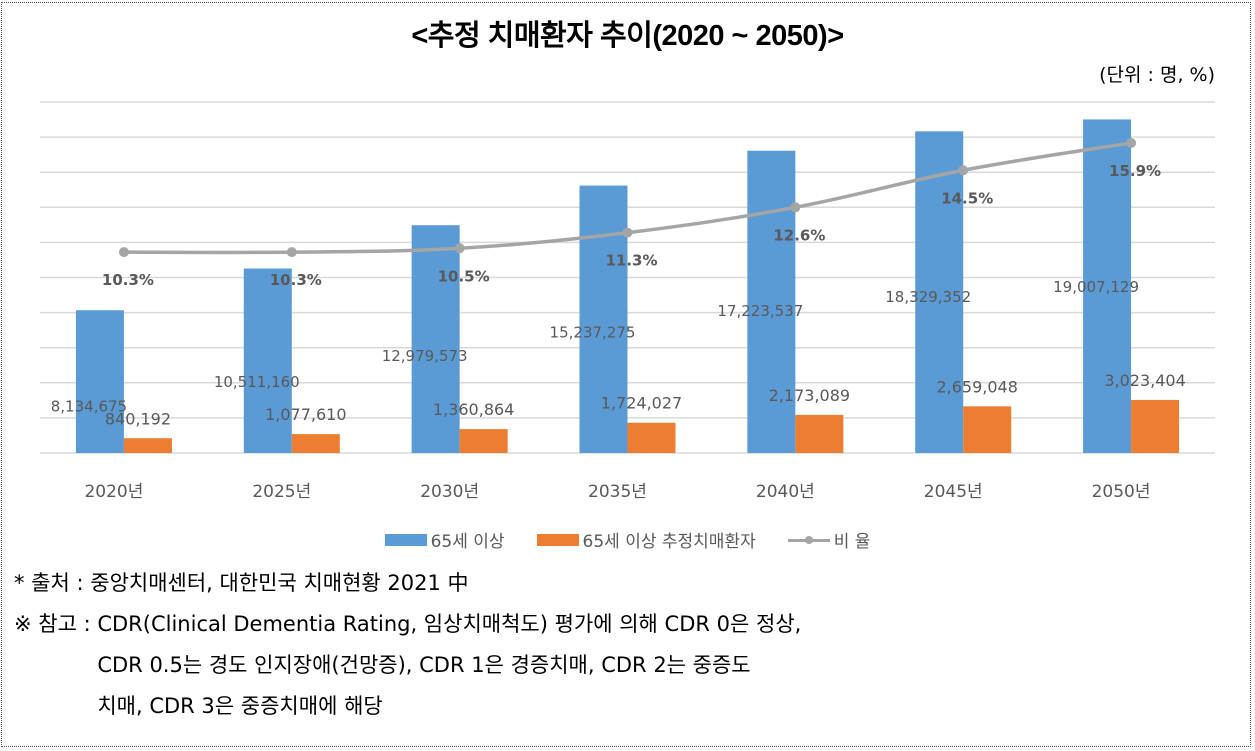  What do you see at coordinates (56, 624) in the screenshot?
I see `reference-prefix: ※ 참고 :` at bounding box center [56, 624].